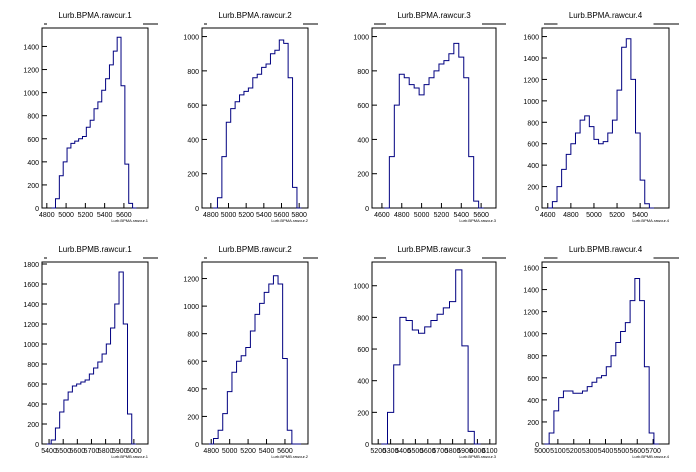 This screenshot has height=472, width=696. I want to click on chart-title: Lurb.BPMA.rawcur.2, so click(255, 15).